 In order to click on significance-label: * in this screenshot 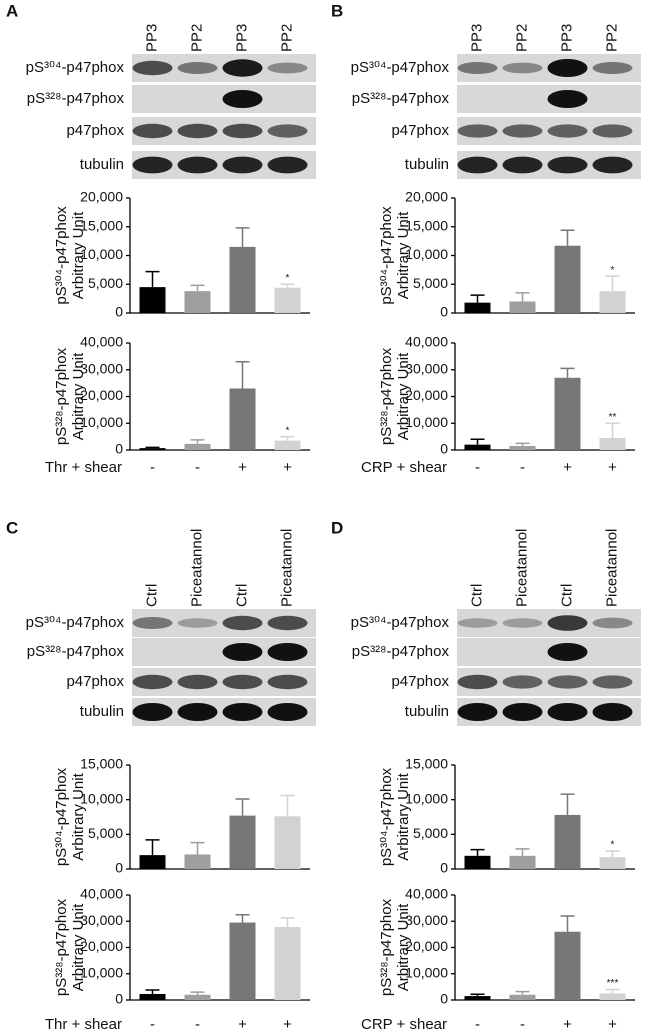, I will do `click(288, 430)`.